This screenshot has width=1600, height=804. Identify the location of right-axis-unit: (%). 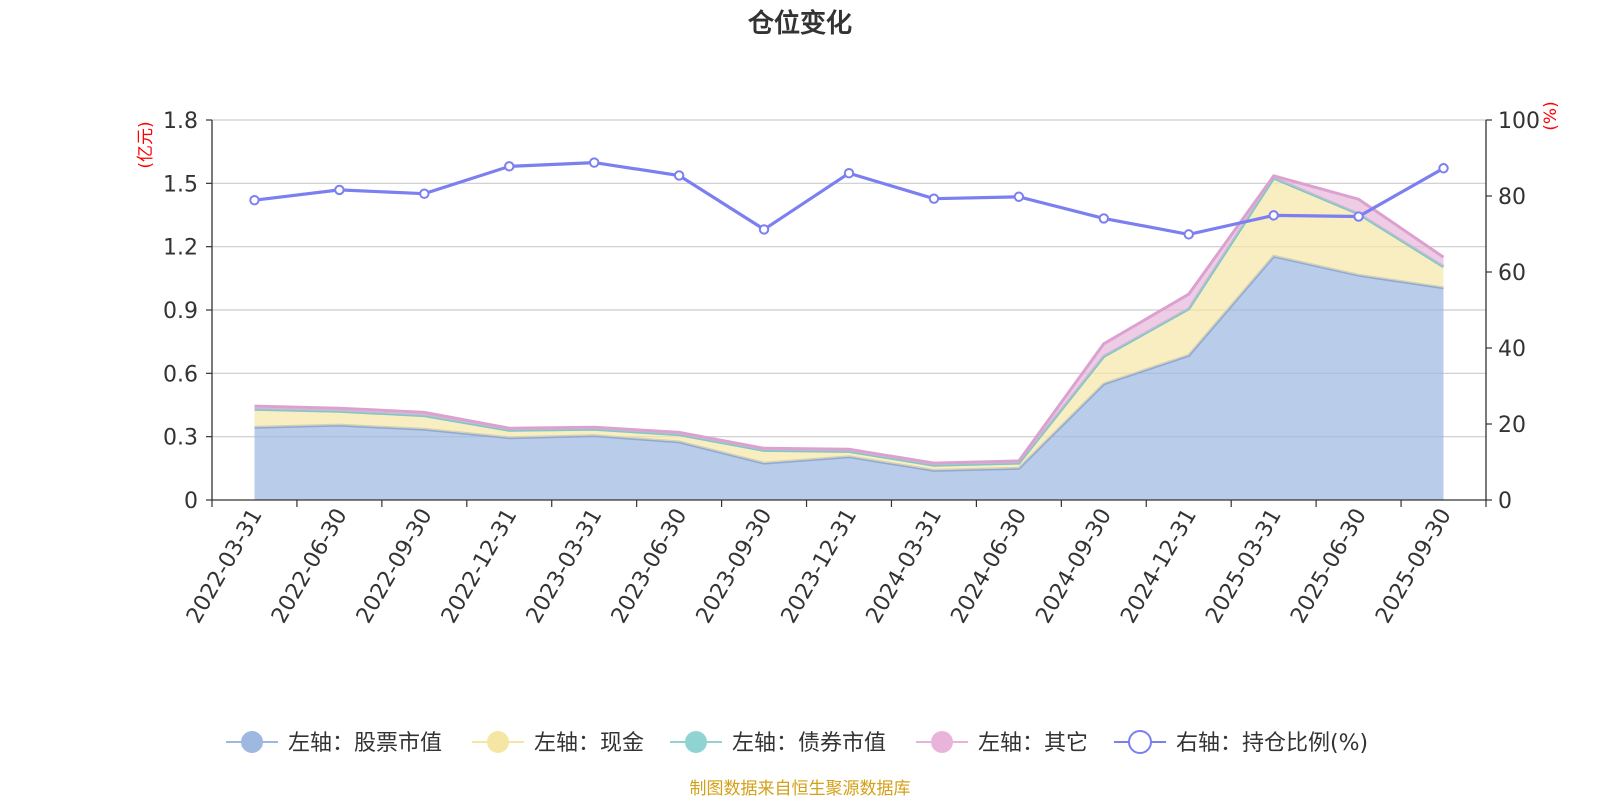
(1551, 115).